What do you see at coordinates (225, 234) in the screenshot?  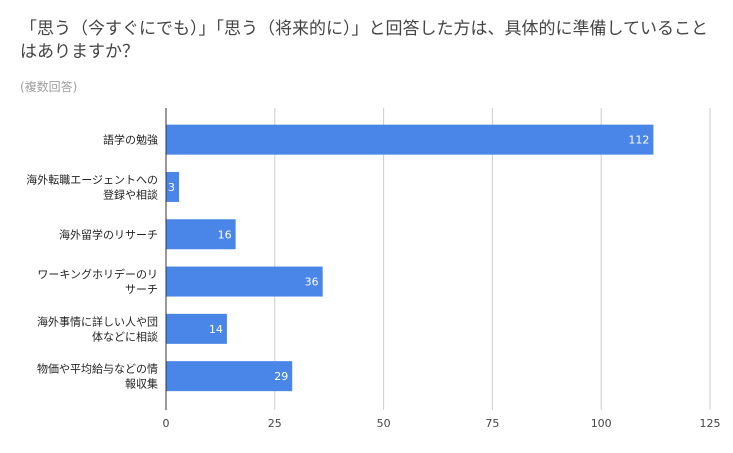 I see `data-label: 16` at bounding box center [225, 234].